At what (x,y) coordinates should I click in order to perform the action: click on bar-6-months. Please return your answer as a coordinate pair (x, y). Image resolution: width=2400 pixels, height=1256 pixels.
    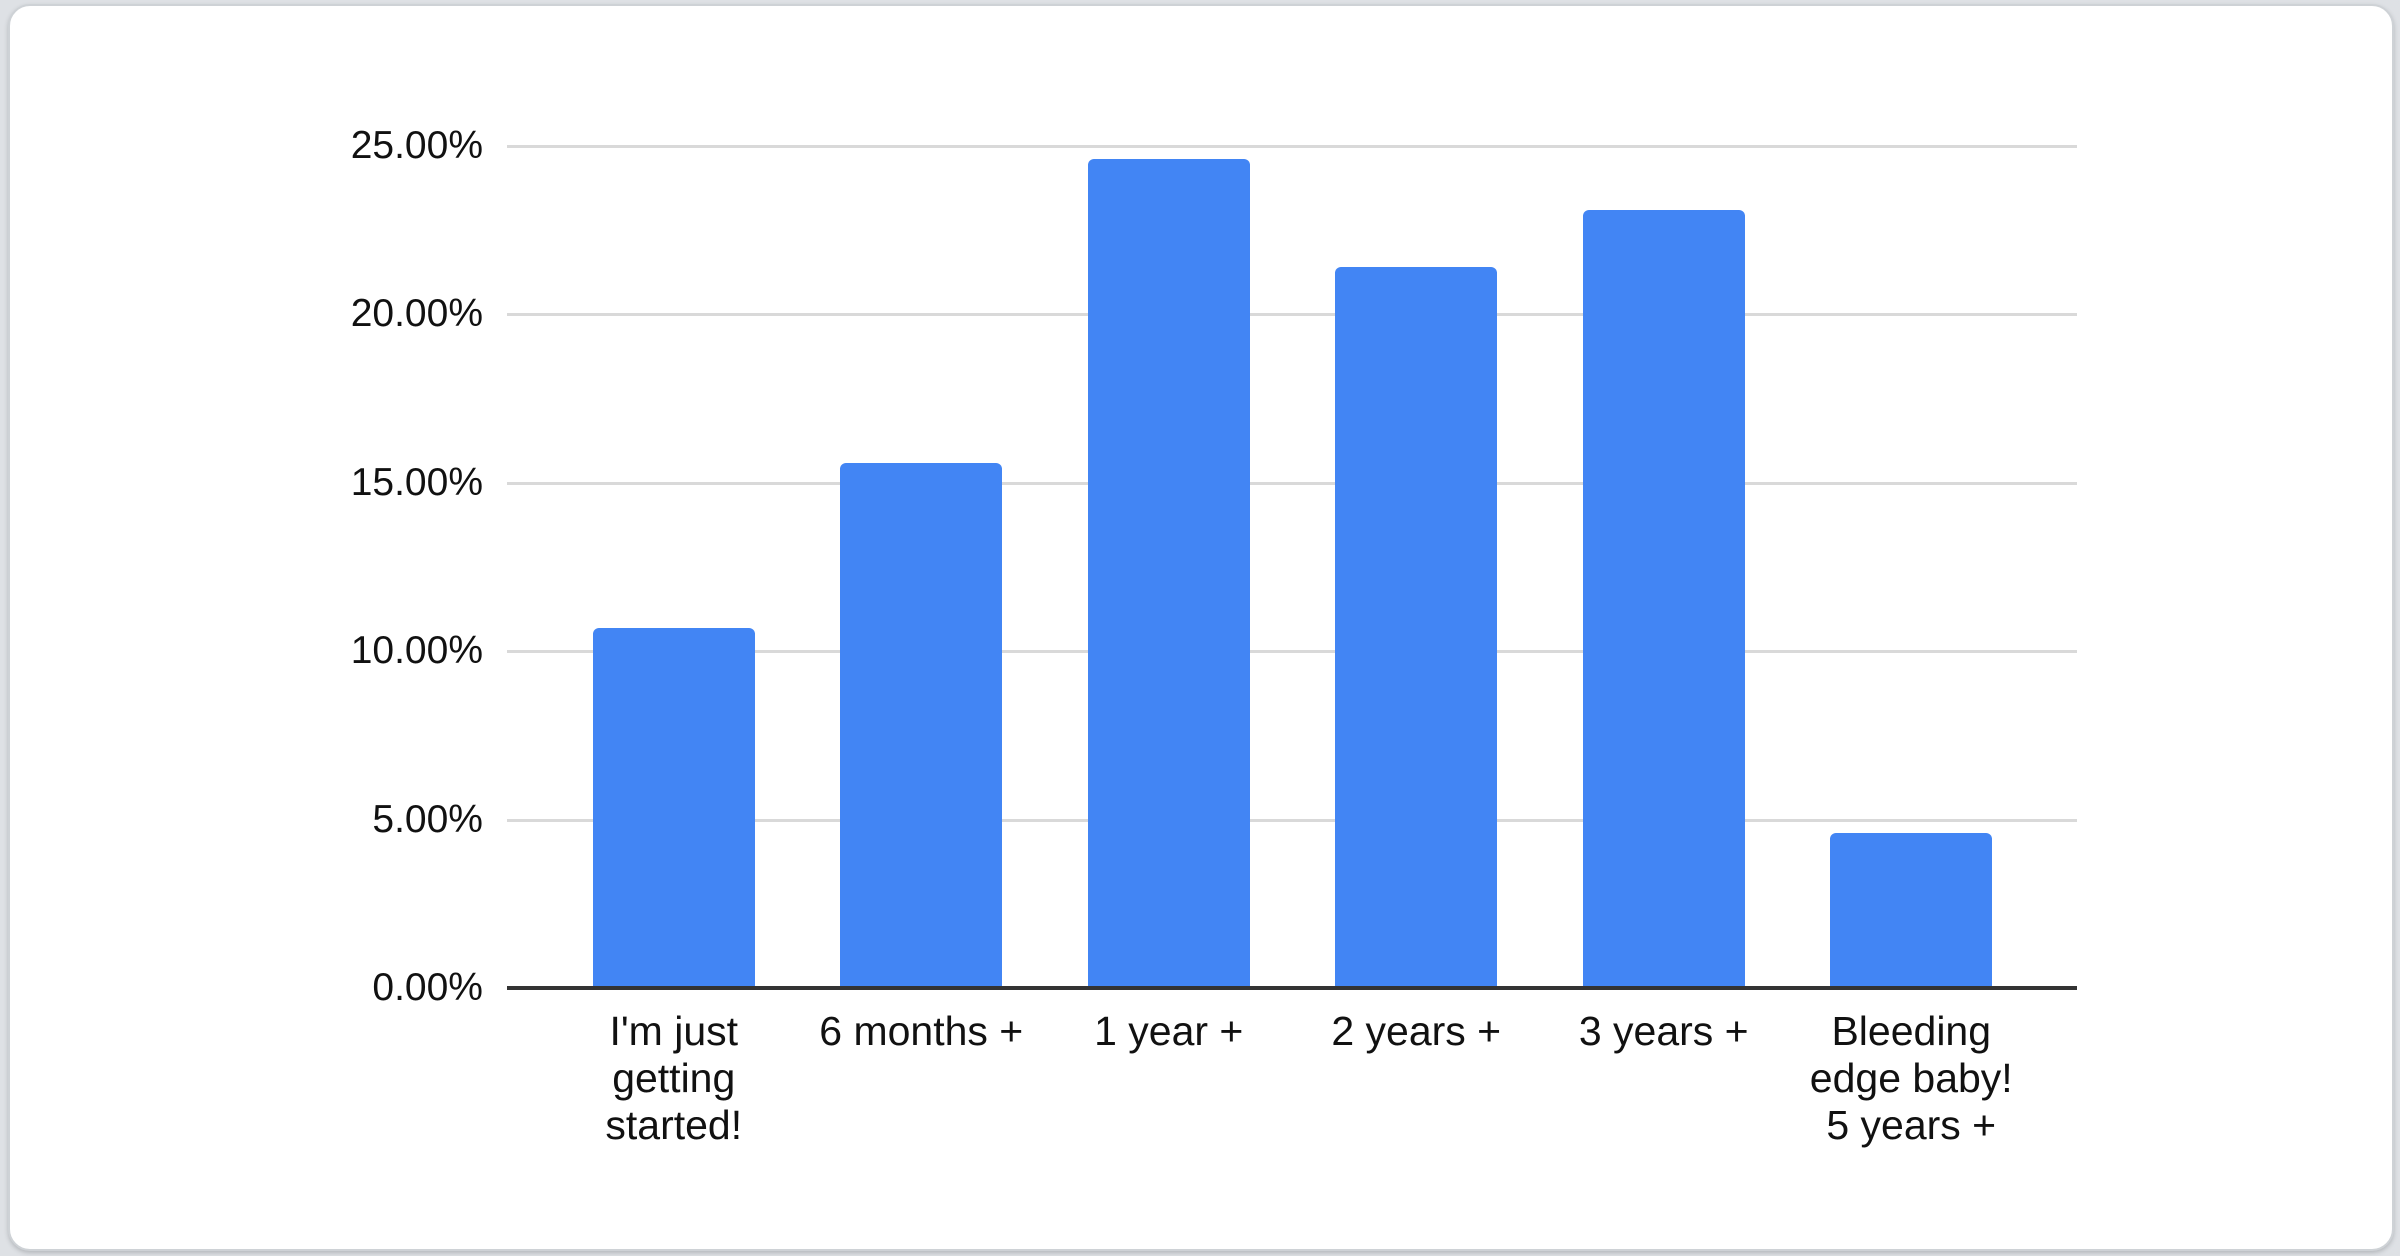
    Looking at the image, I should click on (921, 725).